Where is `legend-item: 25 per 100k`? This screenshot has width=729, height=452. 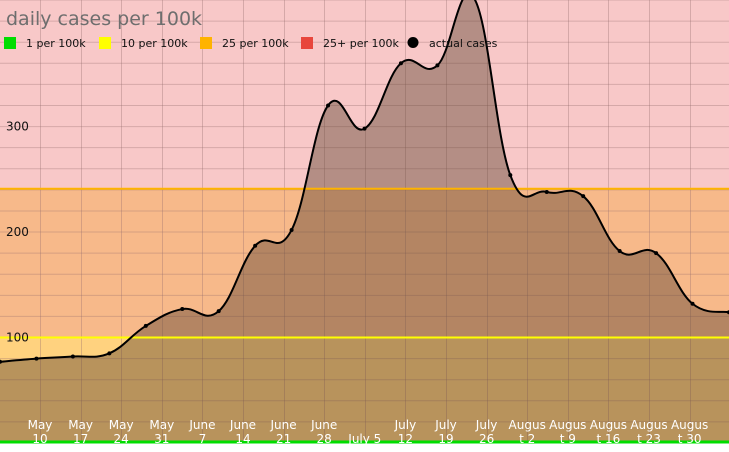
legend-item: 25 per 100k is located at coordinates (244, 43).